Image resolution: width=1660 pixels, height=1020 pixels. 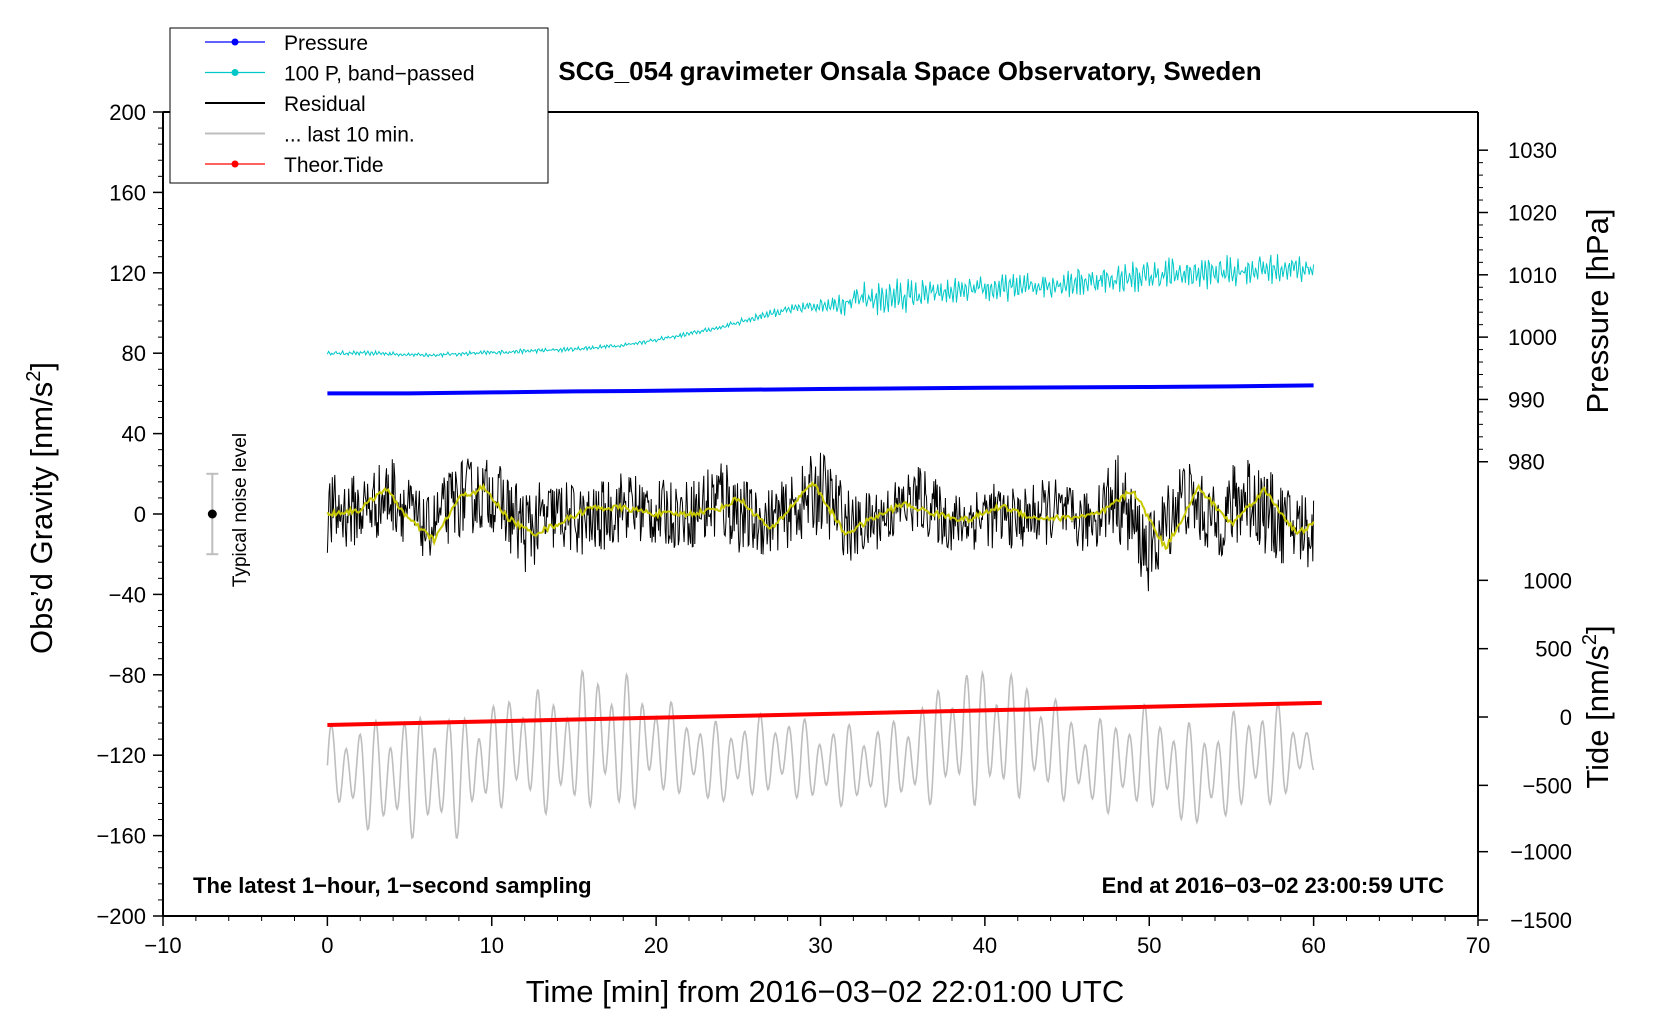 I want to click on tide-tick-label: −1000, so click(x=1541, y=852).